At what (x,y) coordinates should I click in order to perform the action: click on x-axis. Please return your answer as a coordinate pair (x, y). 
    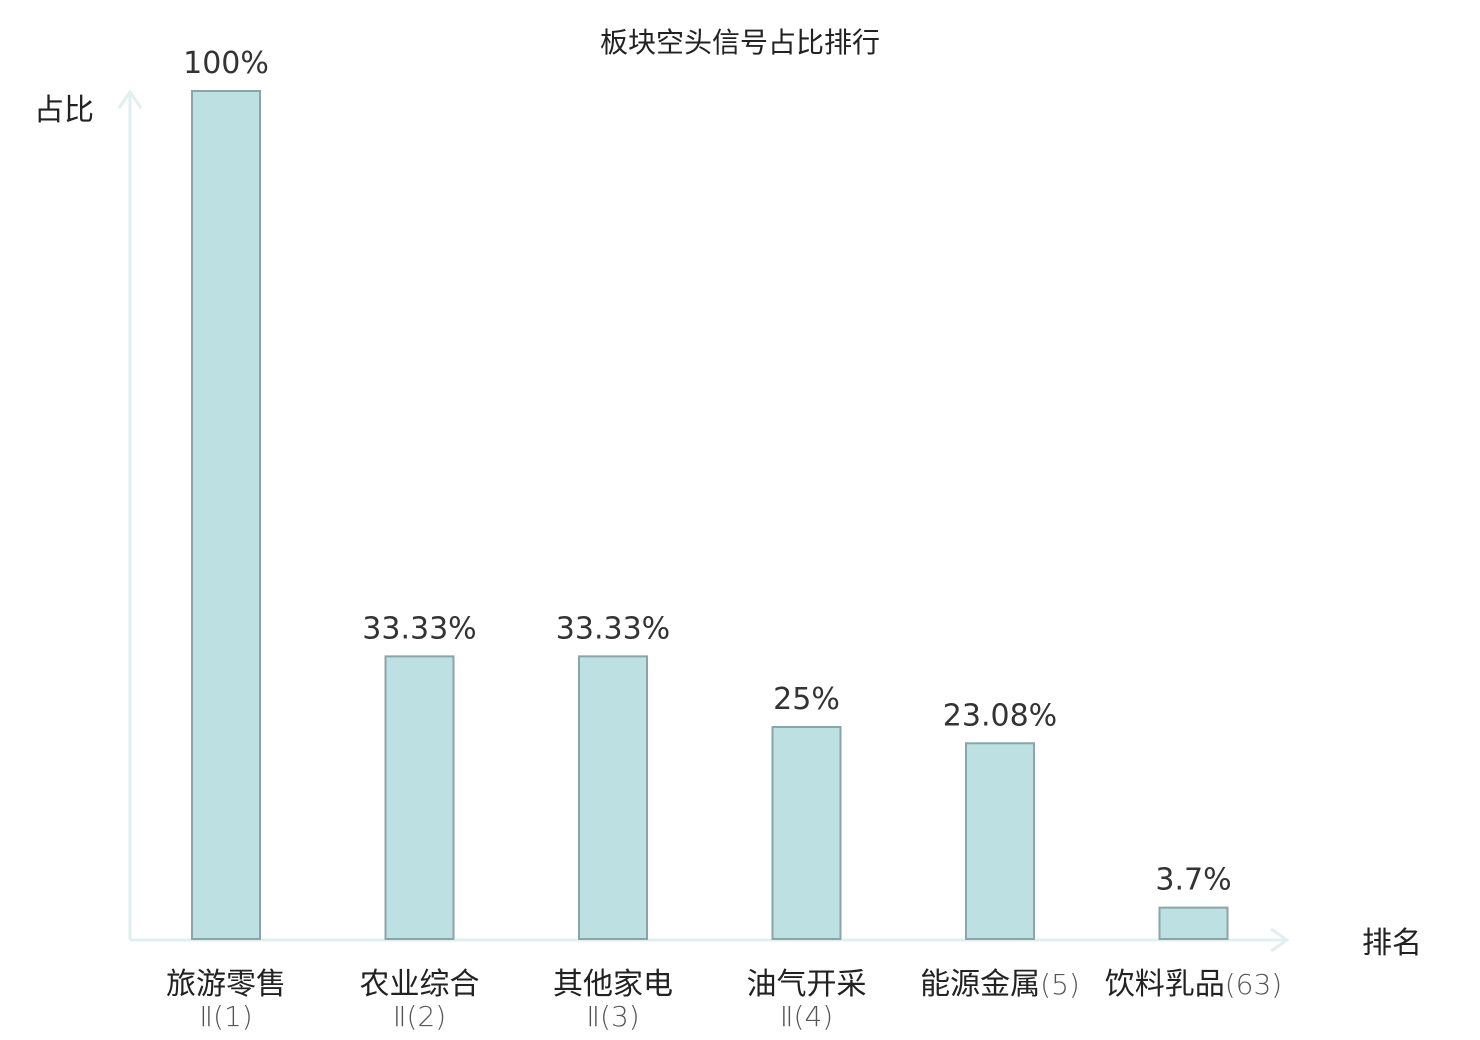
    Looking at the image, I should click on (710, 940).